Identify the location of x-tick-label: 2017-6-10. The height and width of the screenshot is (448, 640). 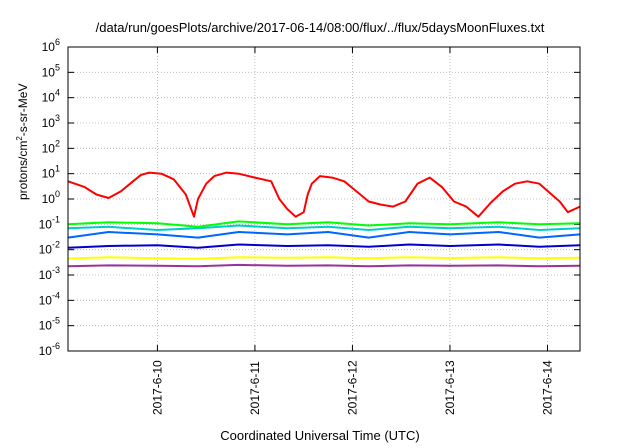
(157, 387).